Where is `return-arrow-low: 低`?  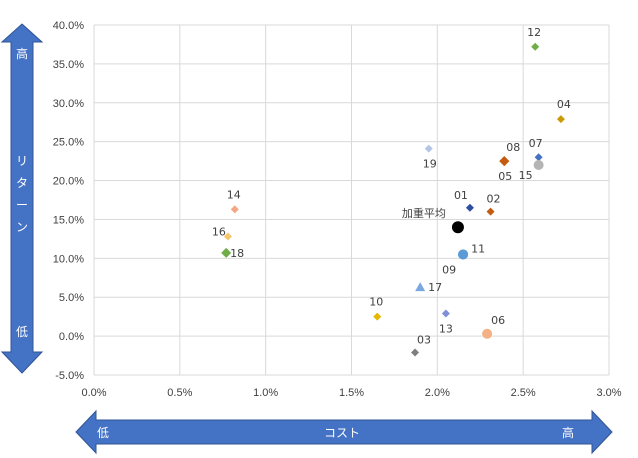 return-arrow-low: 低 is located at coordinates (22, 332).